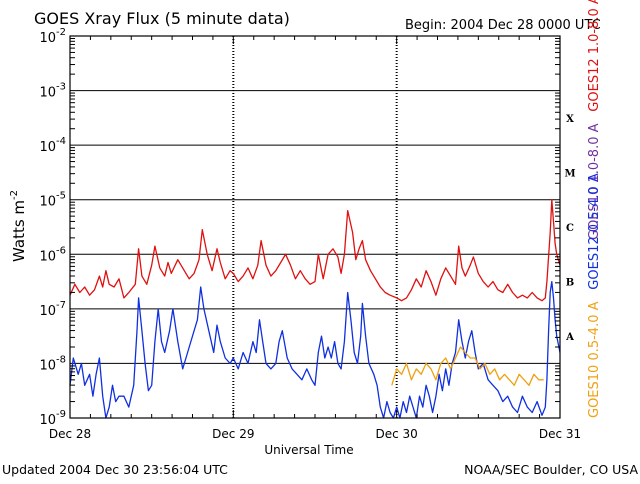 Image resolution: width=640 pixels, height=484 pixels. Describe the element at coordinates (594, 181) in the screenshot. I see `legend-goes10-long: GOES10 1.0-8.0 A` at that location.